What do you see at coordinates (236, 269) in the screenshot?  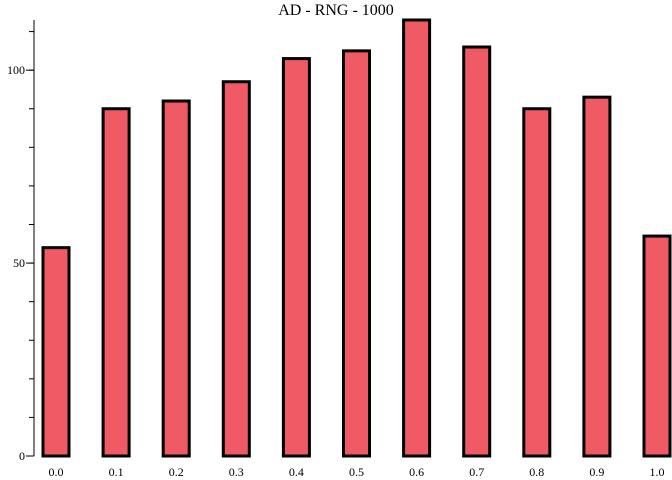 I see `bar-0.3` at bounding box center [236, 269].